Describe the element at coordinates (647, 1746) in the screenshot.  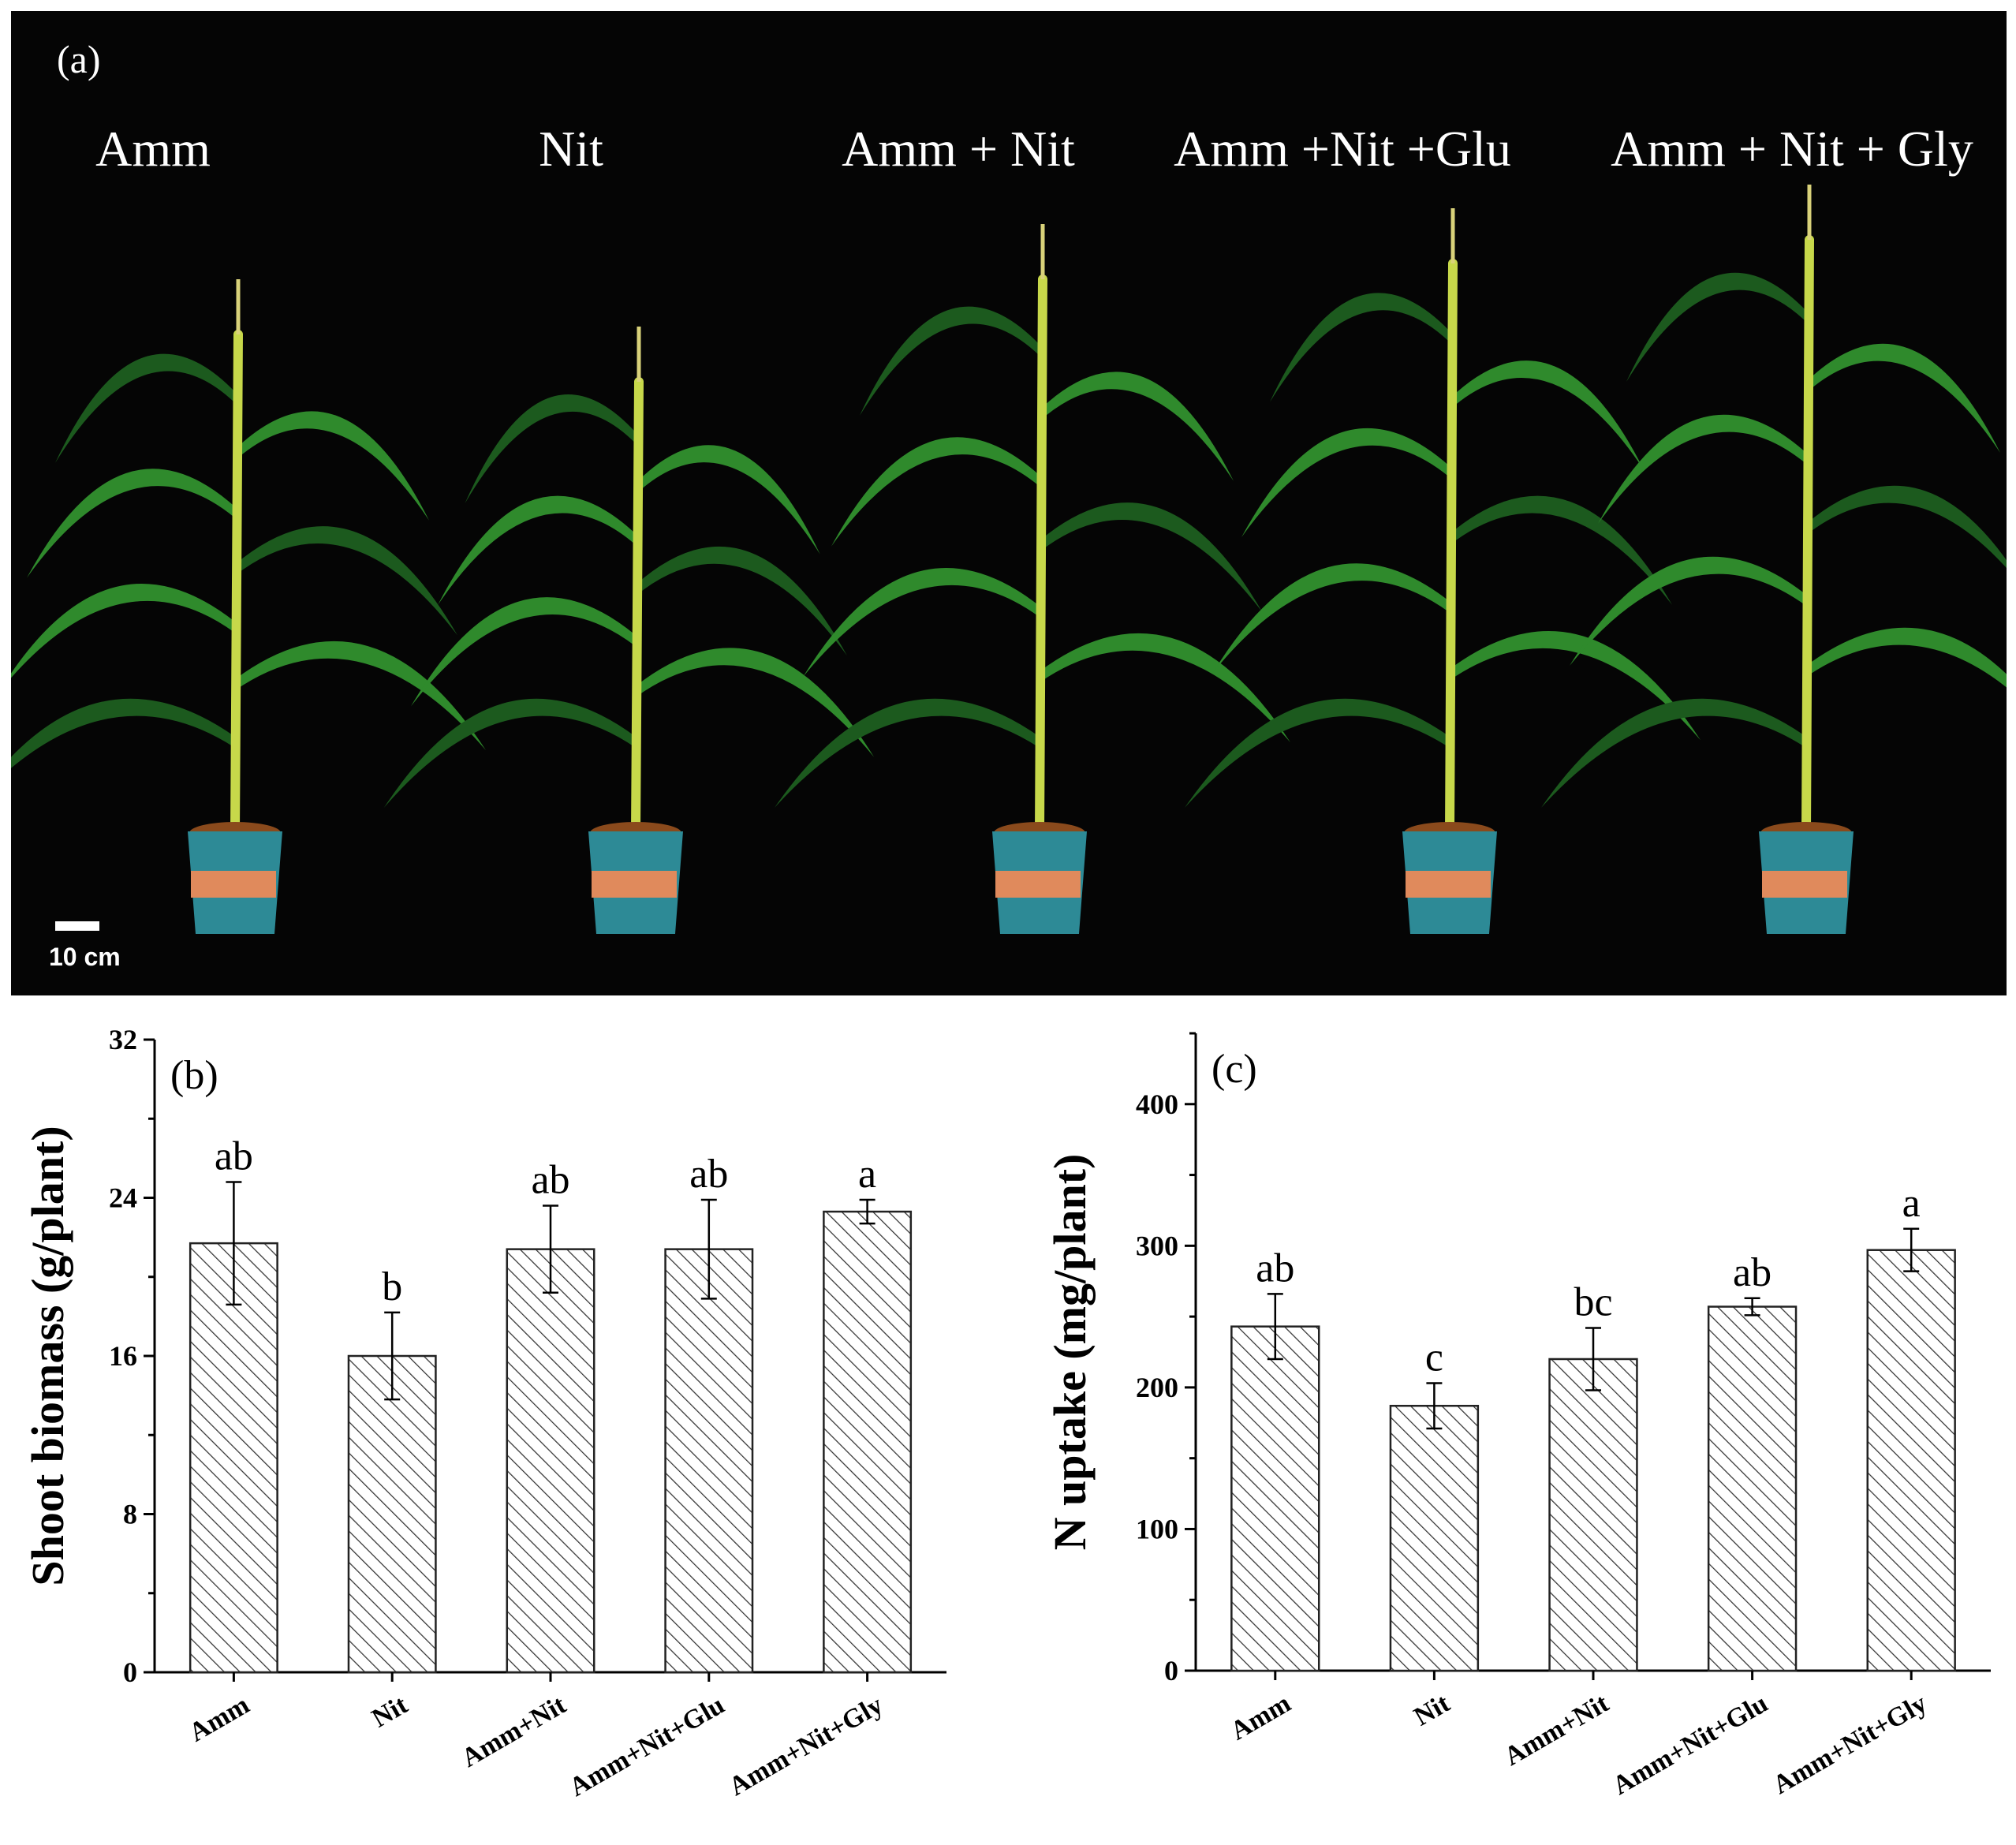
I see `x-tick-label: Amm+Nit+Glu` at that location.